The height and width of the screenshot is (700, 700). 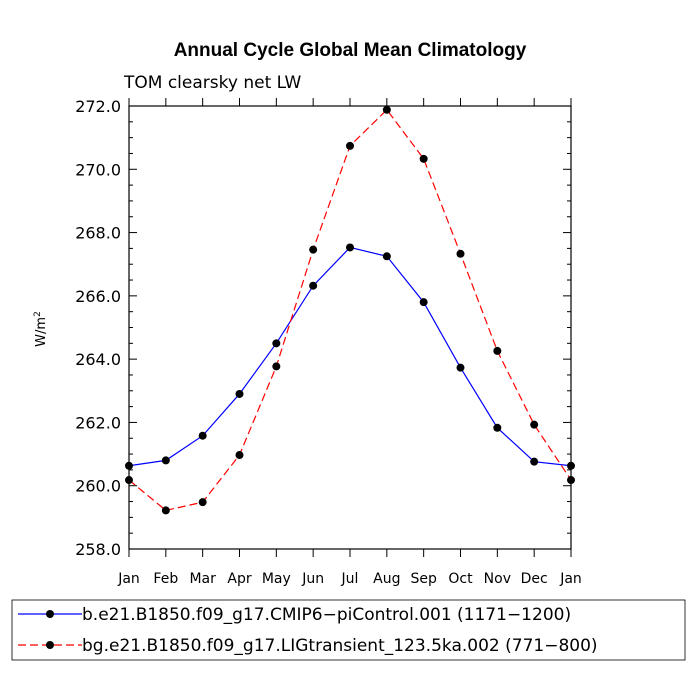 I want to click on y-tick-label: 262.0, so click(x=98, y=422).